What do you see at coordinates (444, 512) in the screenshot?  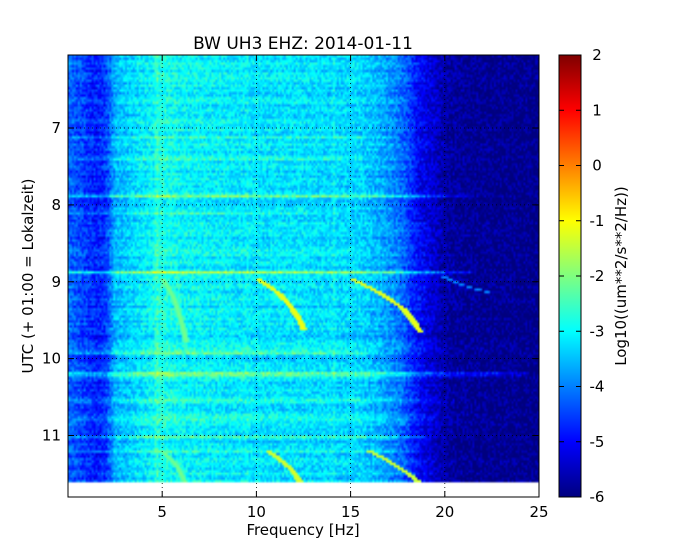 I see `x-tick-label: 20` at bounding box center [444, 512].